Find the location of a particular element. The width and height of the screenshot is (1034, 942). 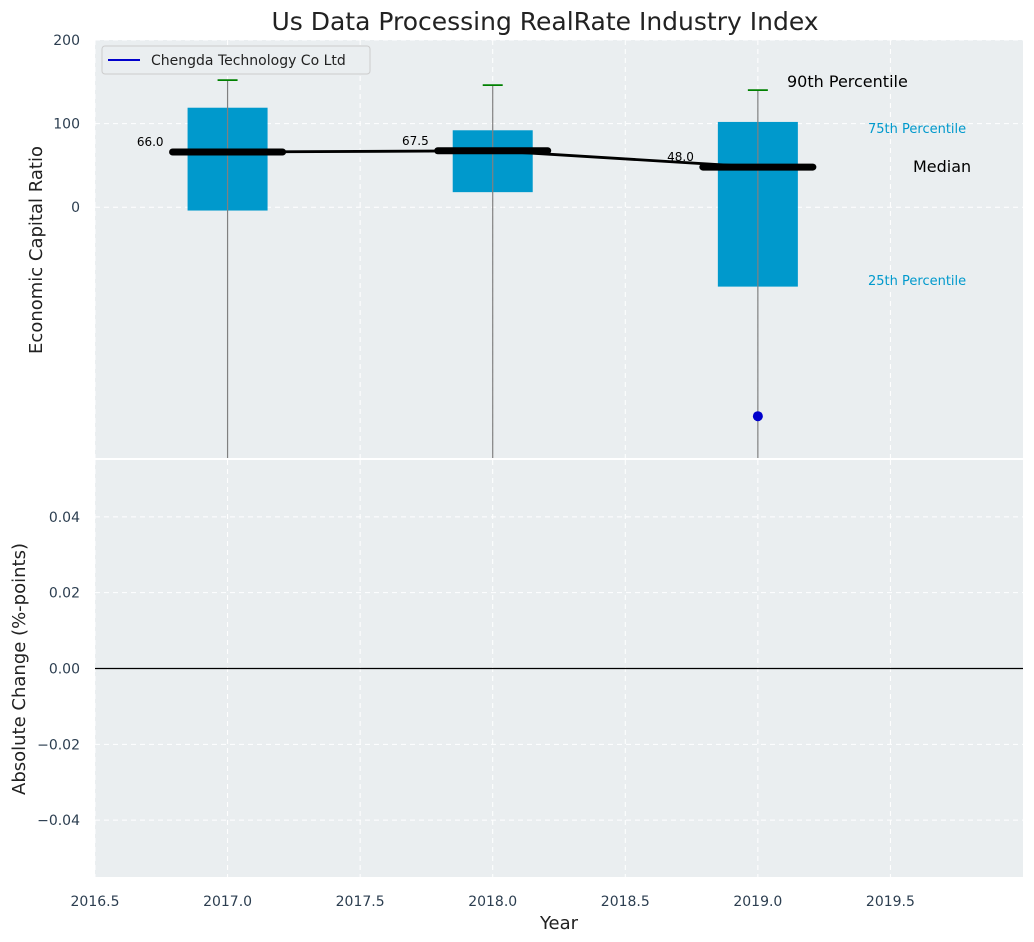

x-axis-label: Year is located at coordinates (559, 923).